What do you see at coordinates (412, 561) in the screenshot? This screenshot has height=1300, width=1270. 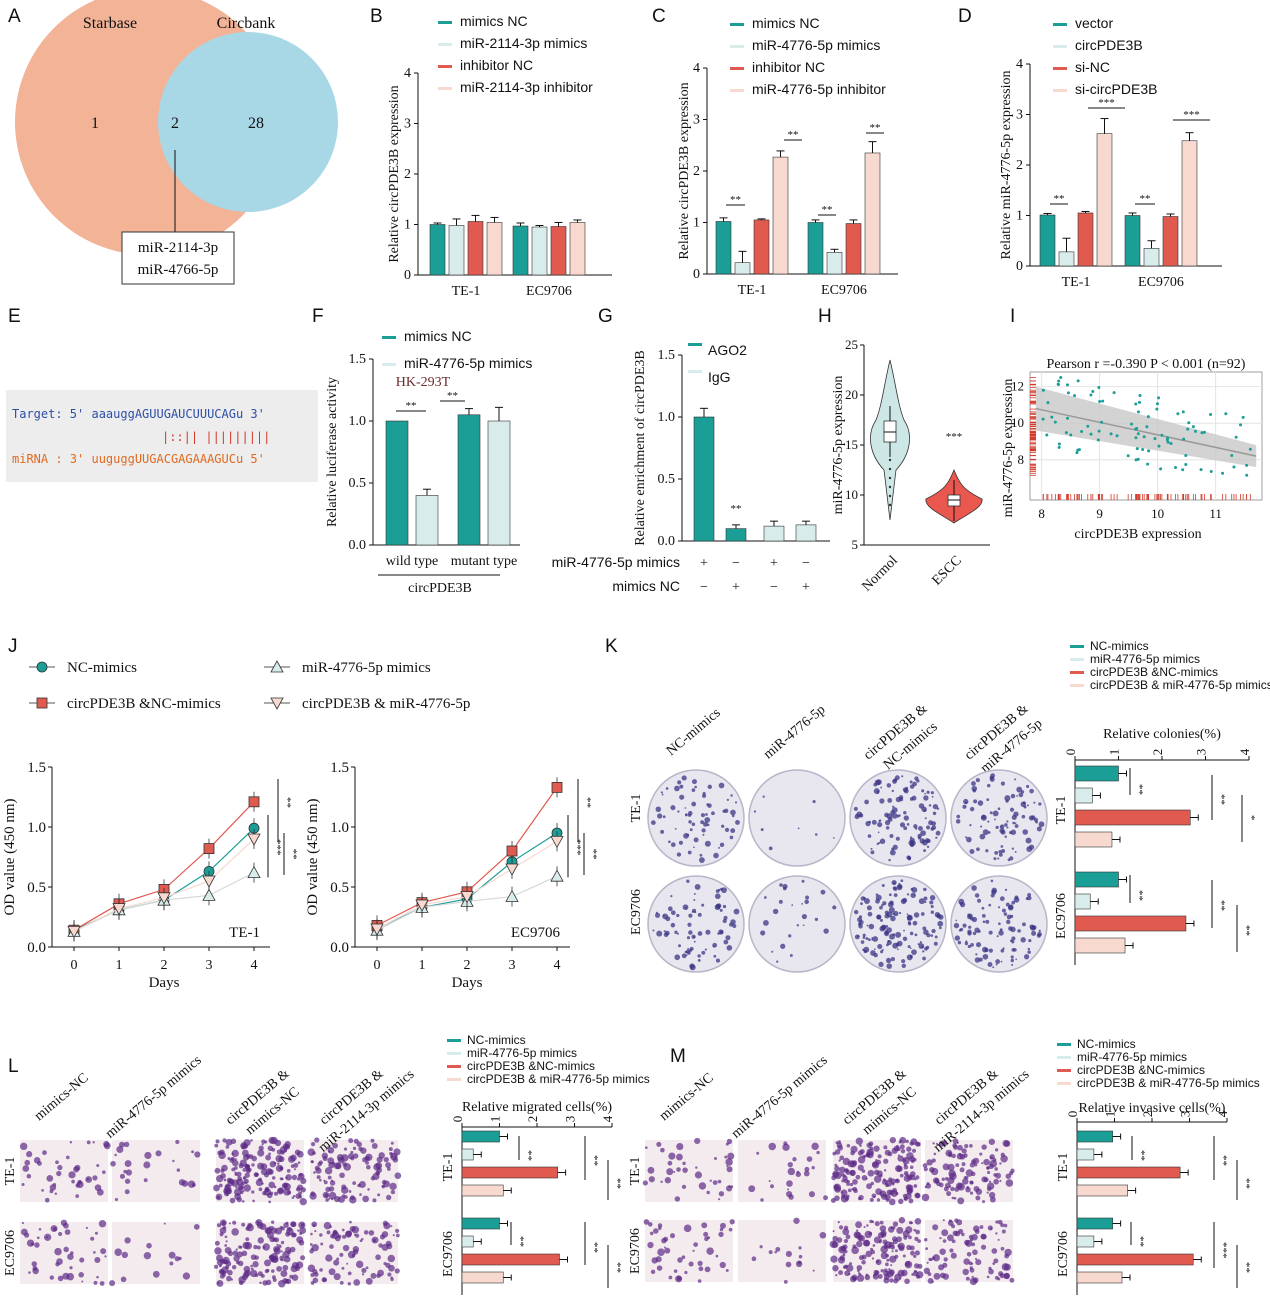 I see `x-group-label-F: wild type` at bounding box center [412, 561].